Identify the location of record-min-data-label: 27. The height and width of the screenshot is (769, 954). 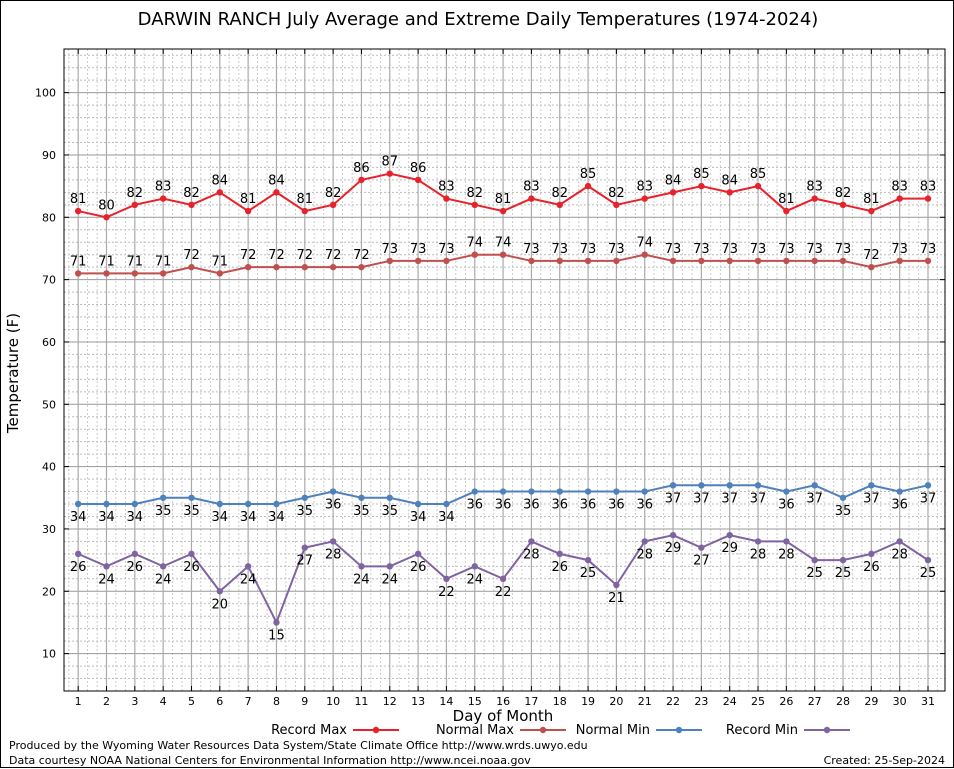
(305, 561).